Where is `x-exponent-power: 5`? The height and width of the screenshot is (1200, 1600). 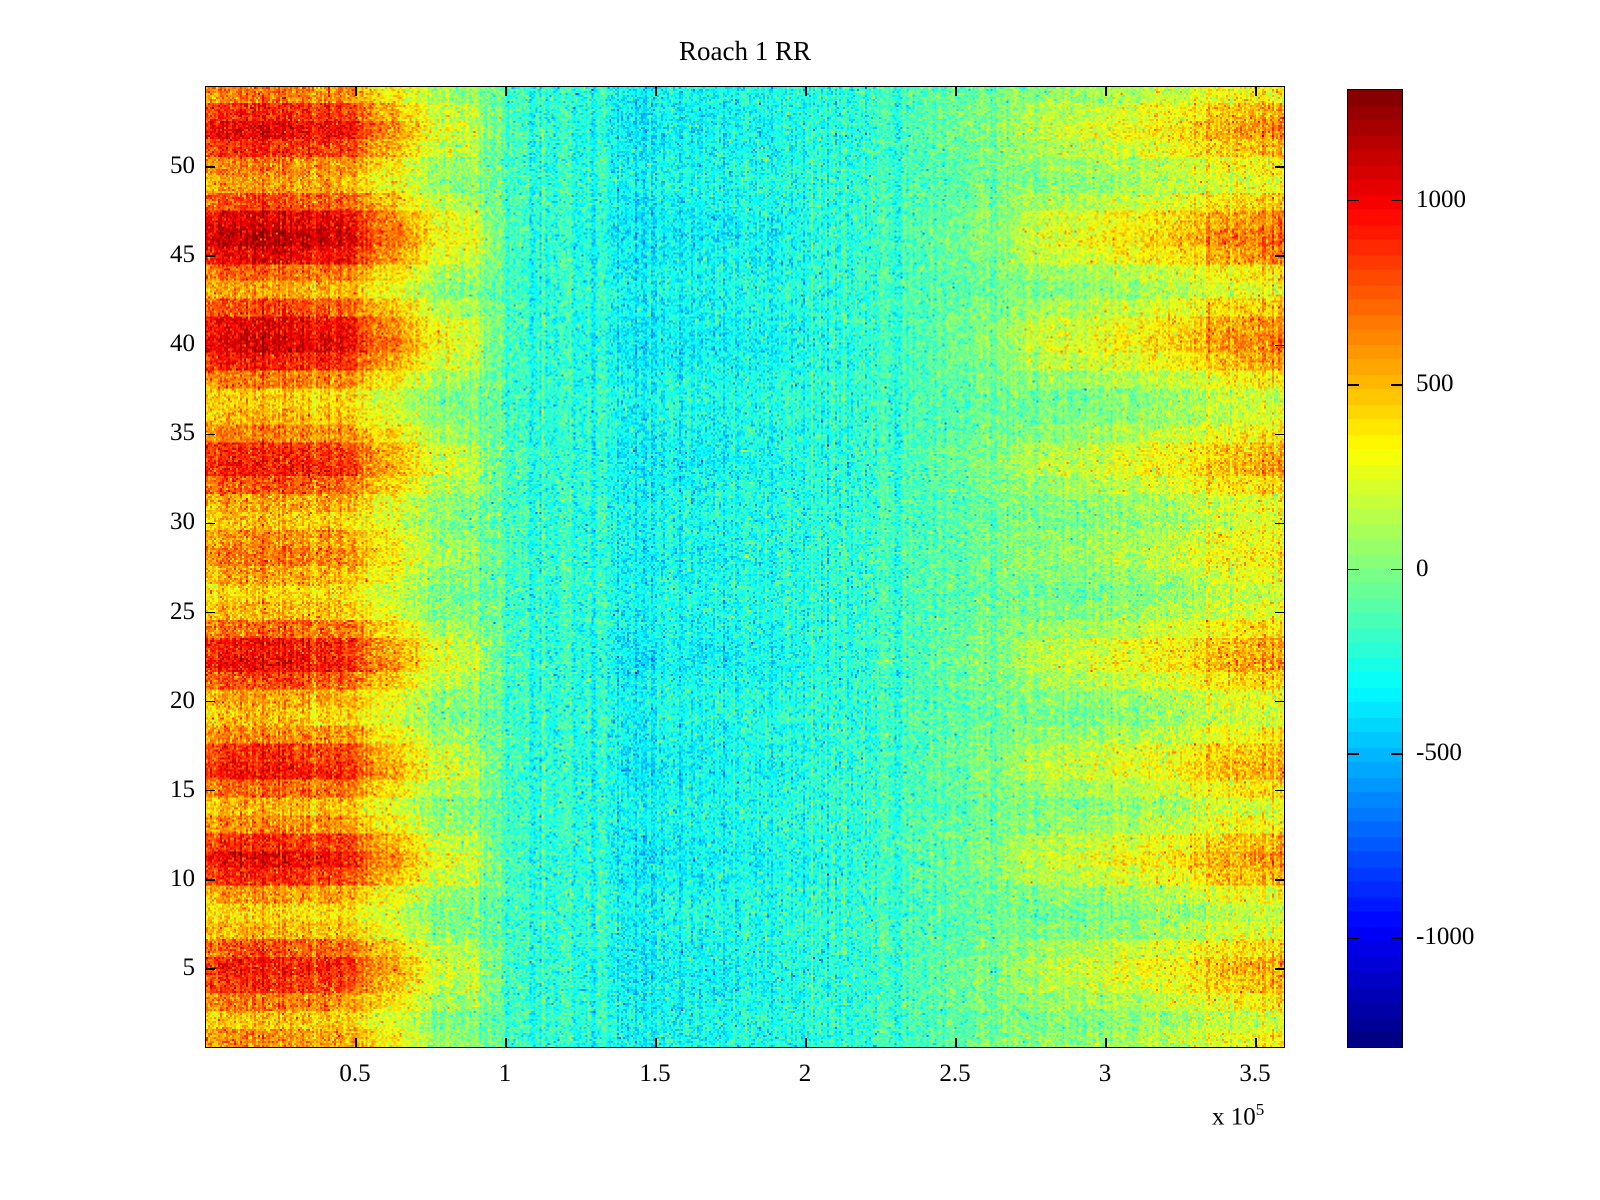 x-exponent-power: 5 is located at coordinates (1260, 1109).